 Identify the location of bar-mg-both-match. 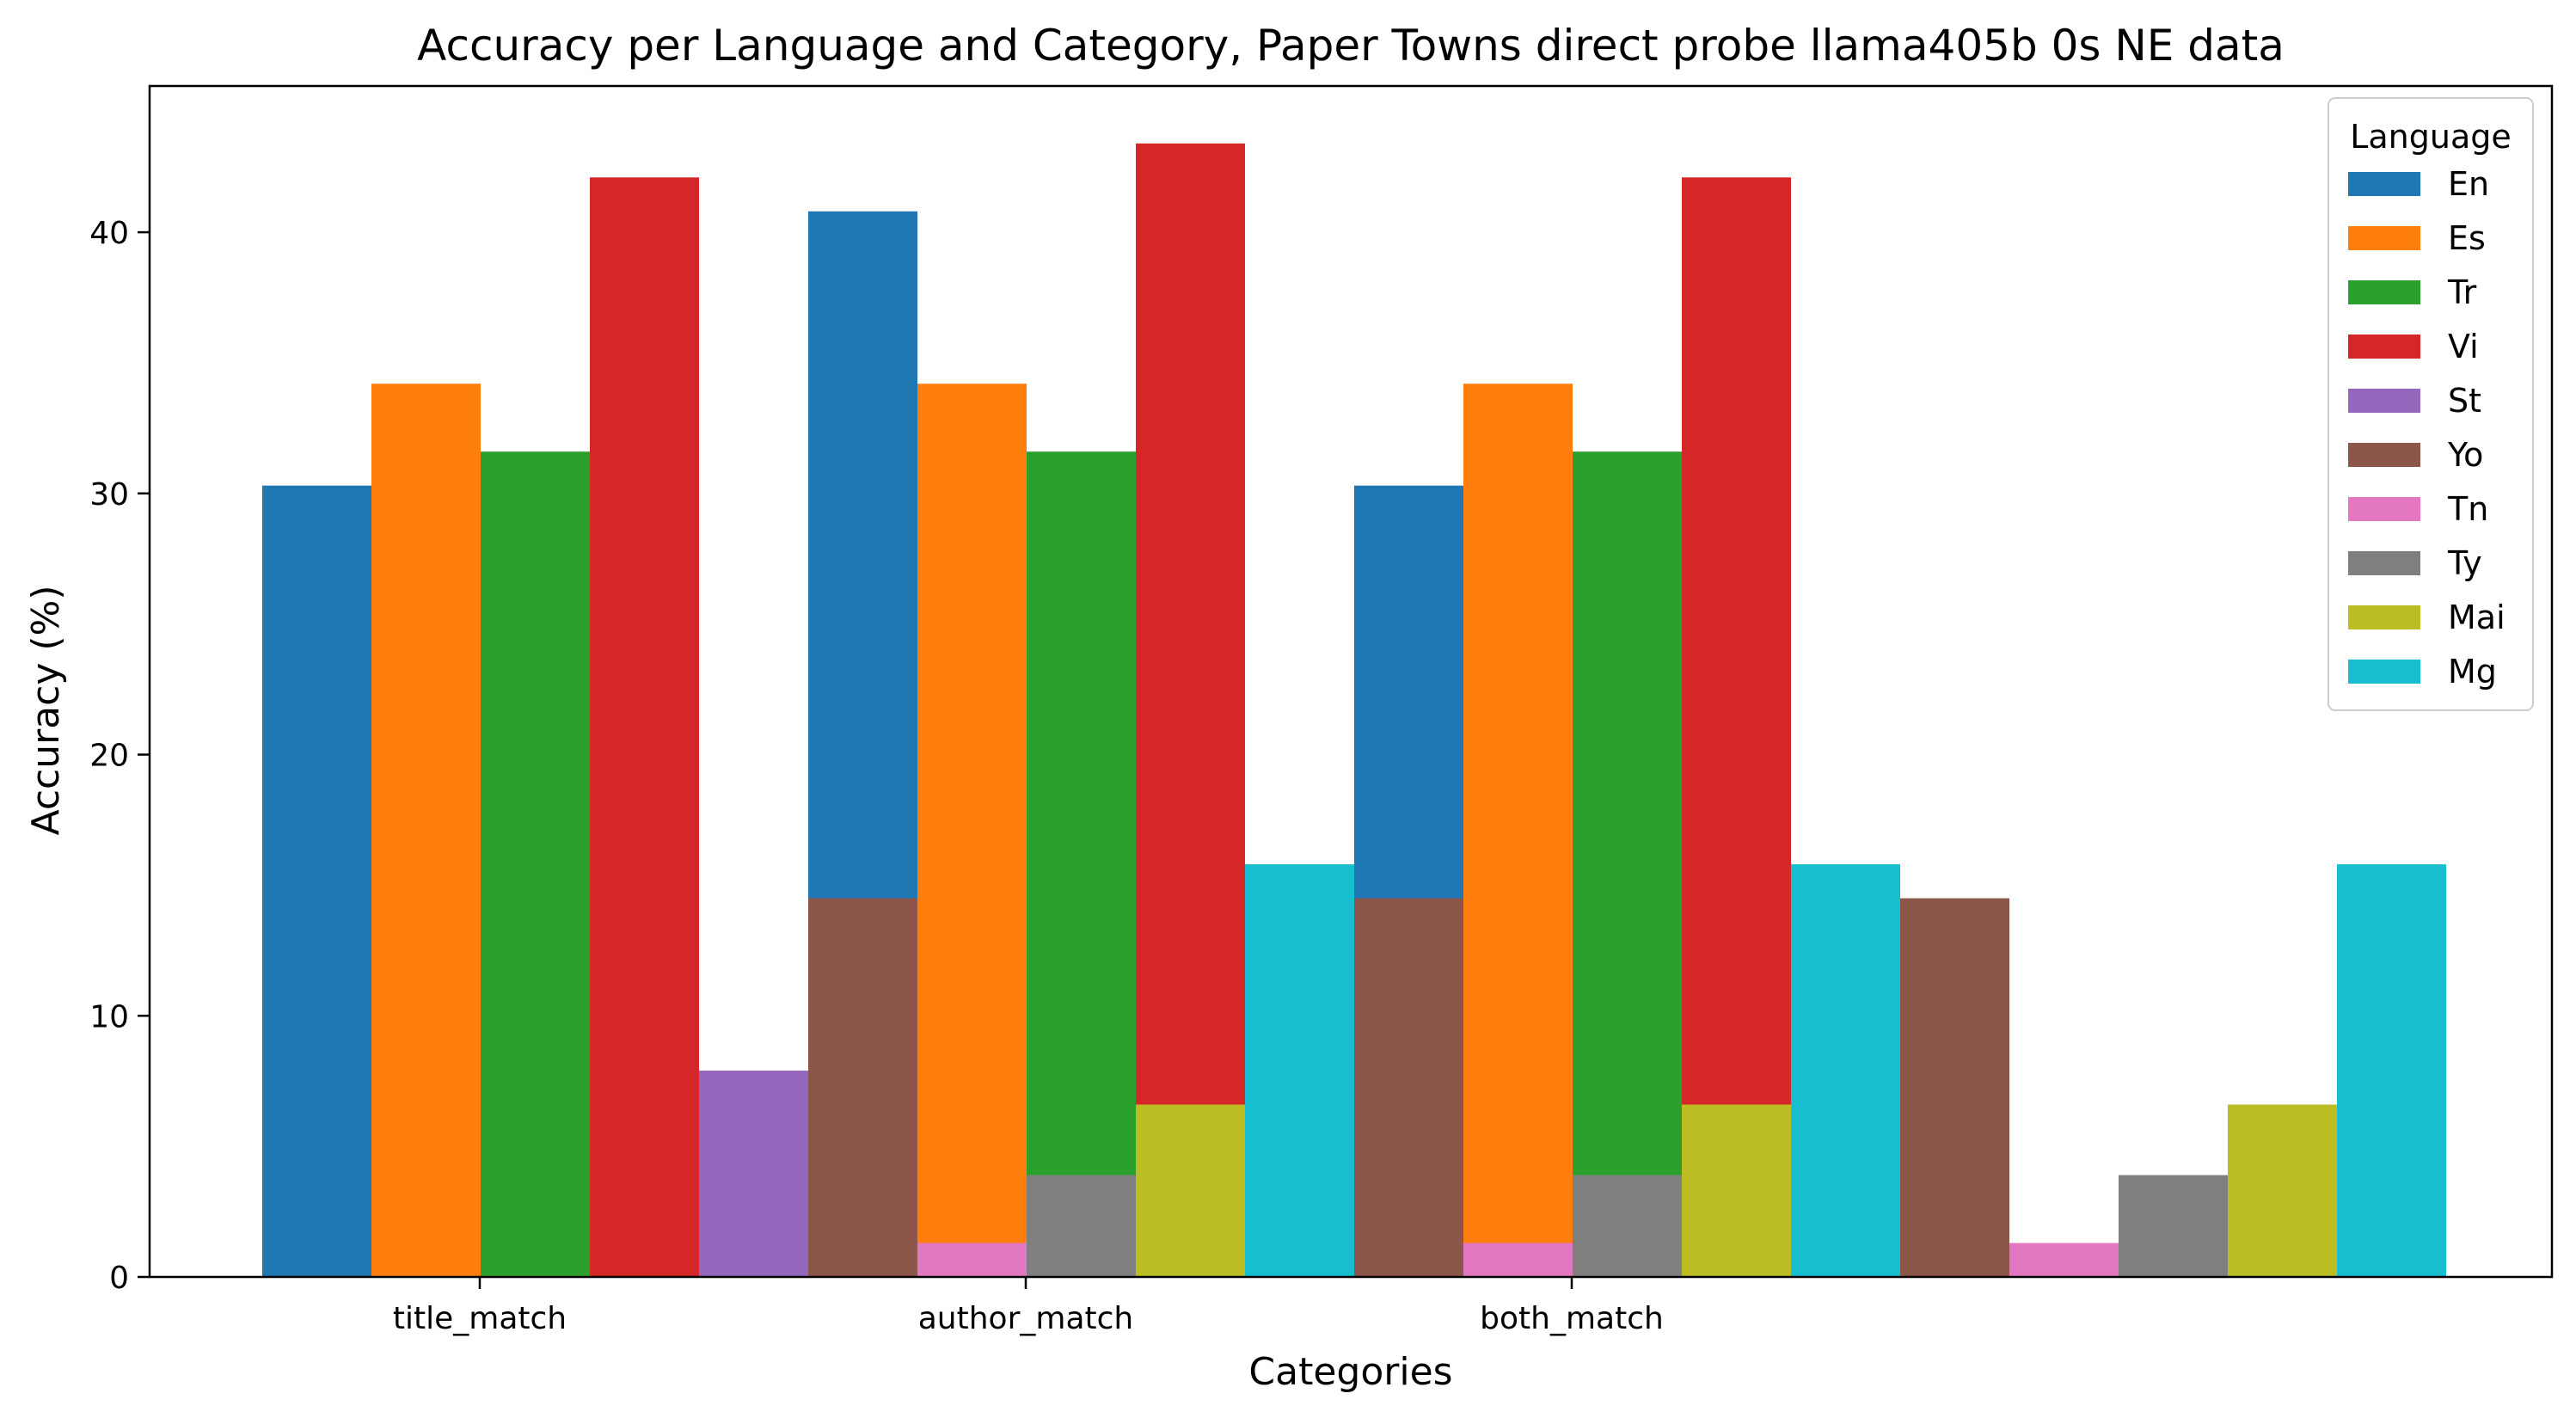
(2391, 1071).